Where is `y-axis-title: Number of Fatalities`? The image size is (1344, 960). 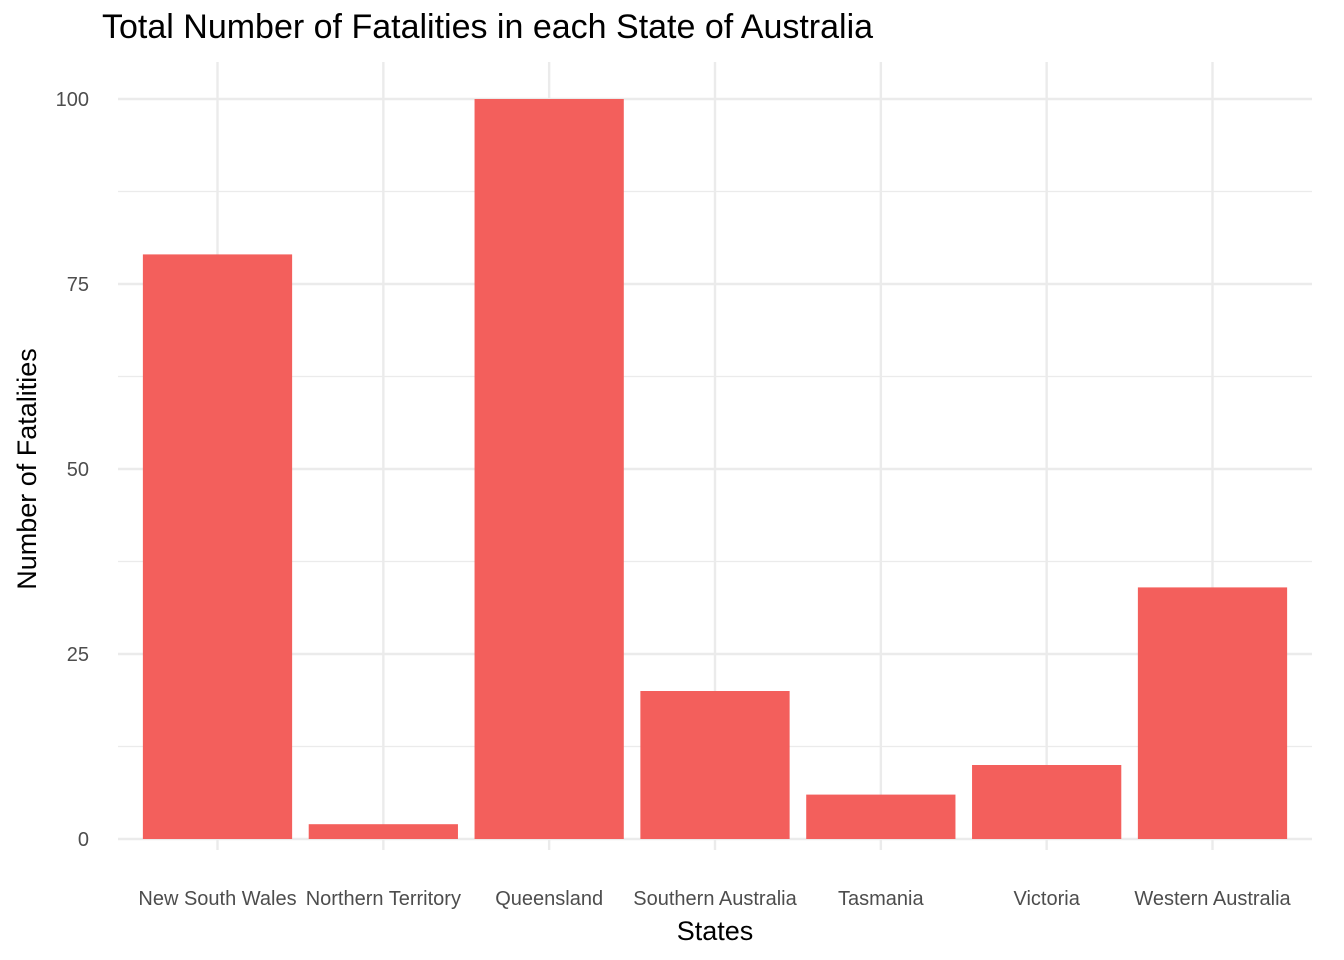 y-axis-title: Number of Fatalities is located at coordinates (27, 469).